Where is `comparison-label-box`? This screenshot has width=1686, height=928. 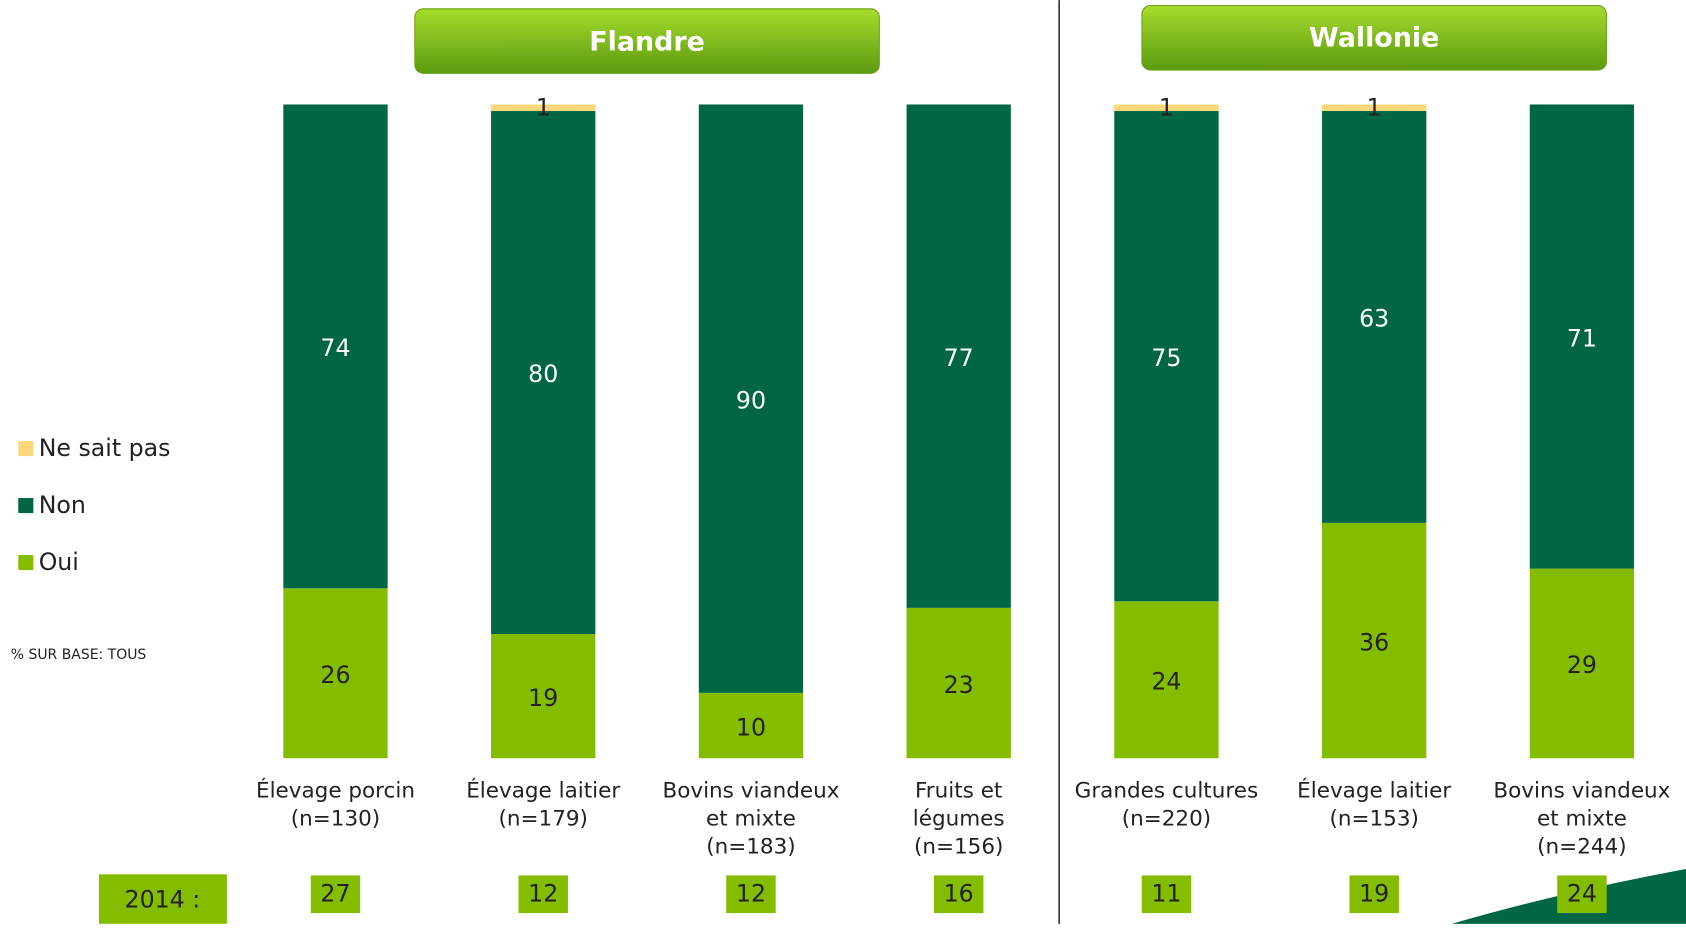
comparison-label-box is located at coordinates (162, 899).